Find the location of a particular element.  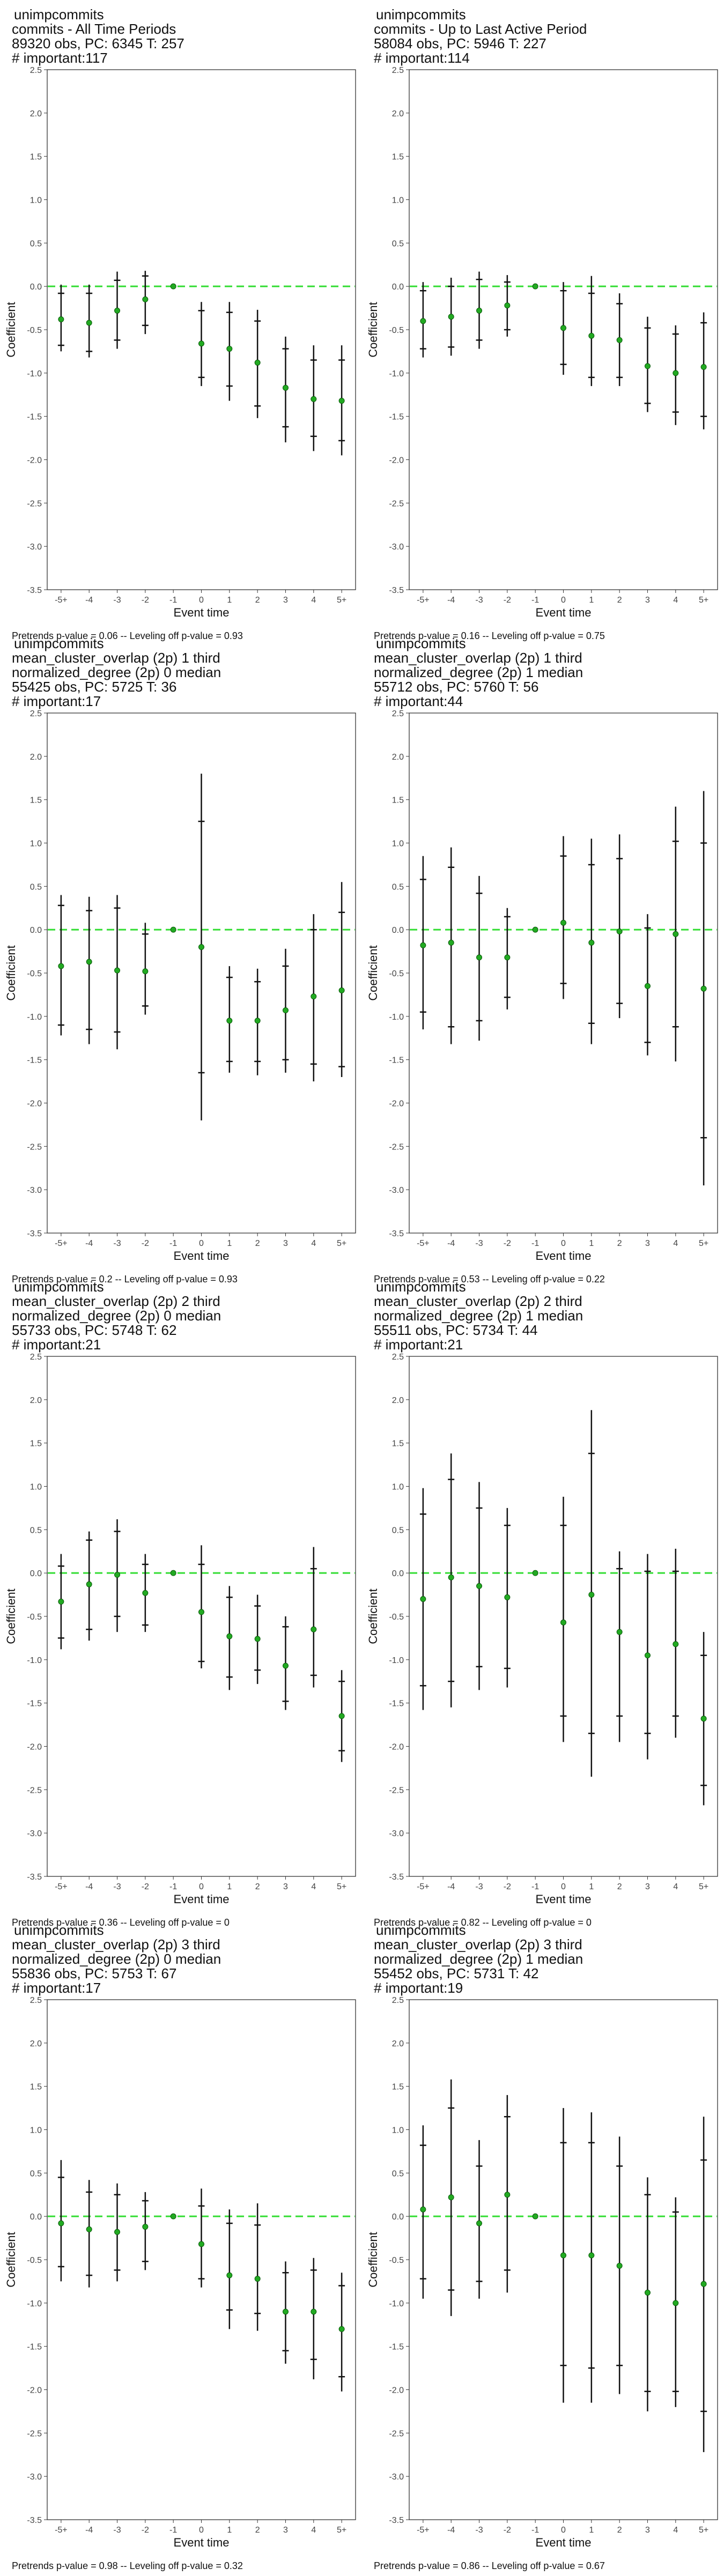

x-tick-label: -3 is located at coordinates (117, 1887).